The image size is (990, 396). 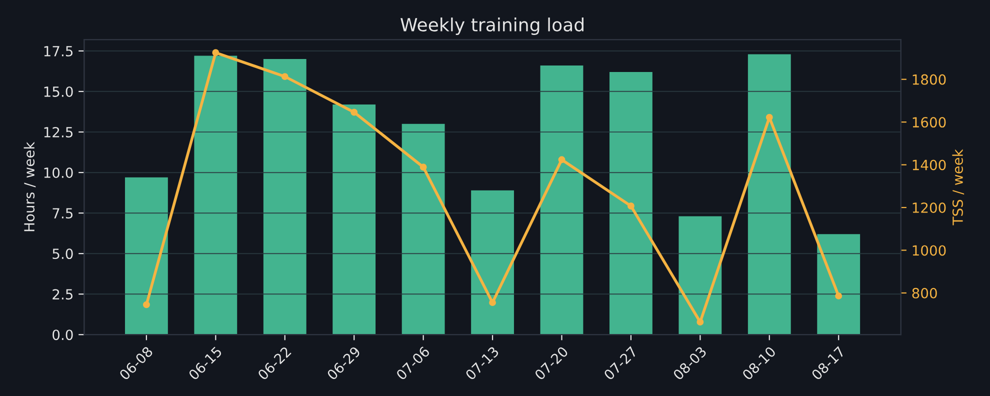 What do you see at coordinates (929, 122) in the screenshot?
I see `y2-tick-label: 1600` at bounding box center [929, 122].